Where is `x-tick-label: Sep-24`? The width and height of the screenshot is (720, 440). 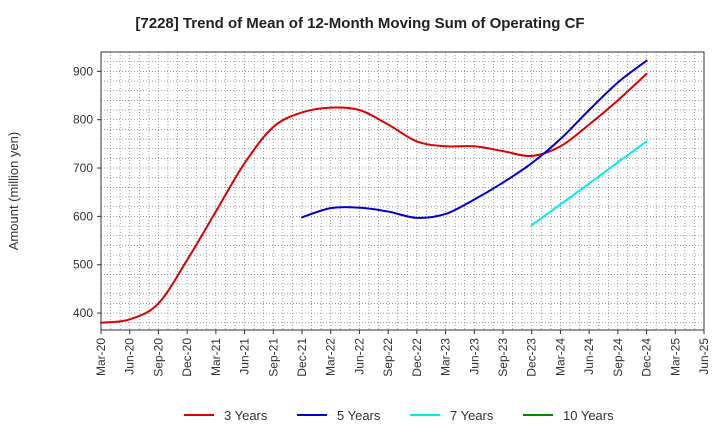
x-tick-label: Sep-24 is located at coordinates (618, 357).